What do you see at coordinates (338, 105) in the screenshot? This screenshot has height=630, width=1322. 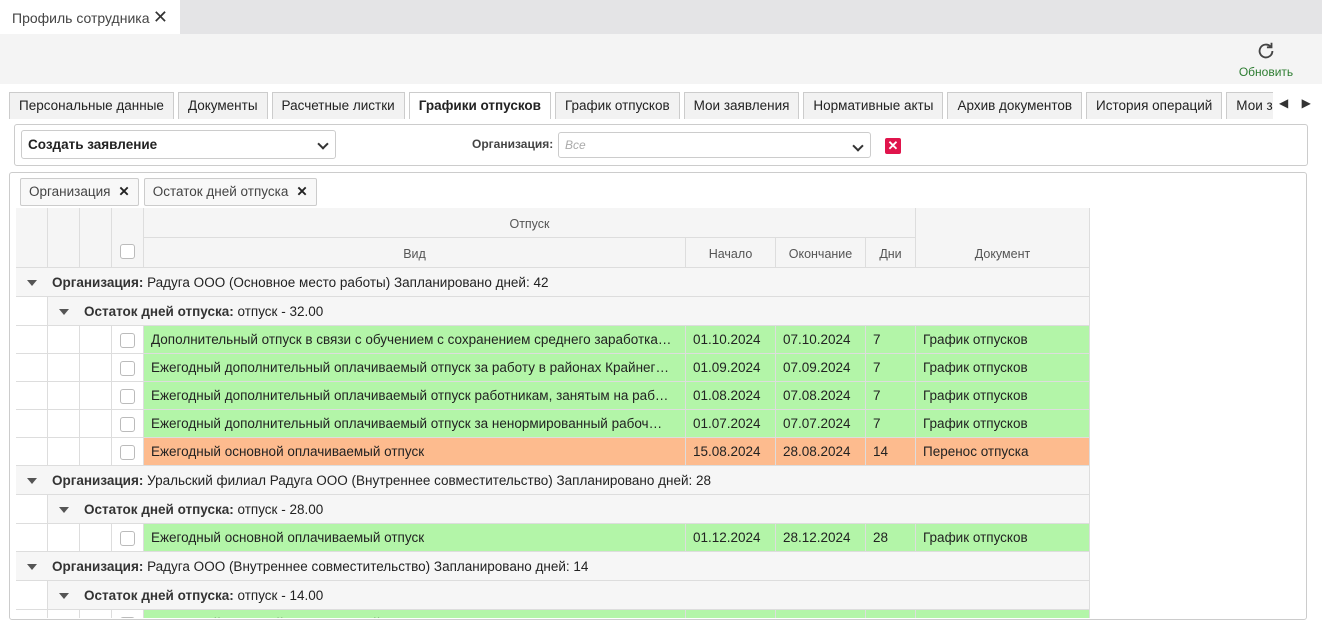 I see `tab: Расчетные листки` at bounding box center [338, 105].